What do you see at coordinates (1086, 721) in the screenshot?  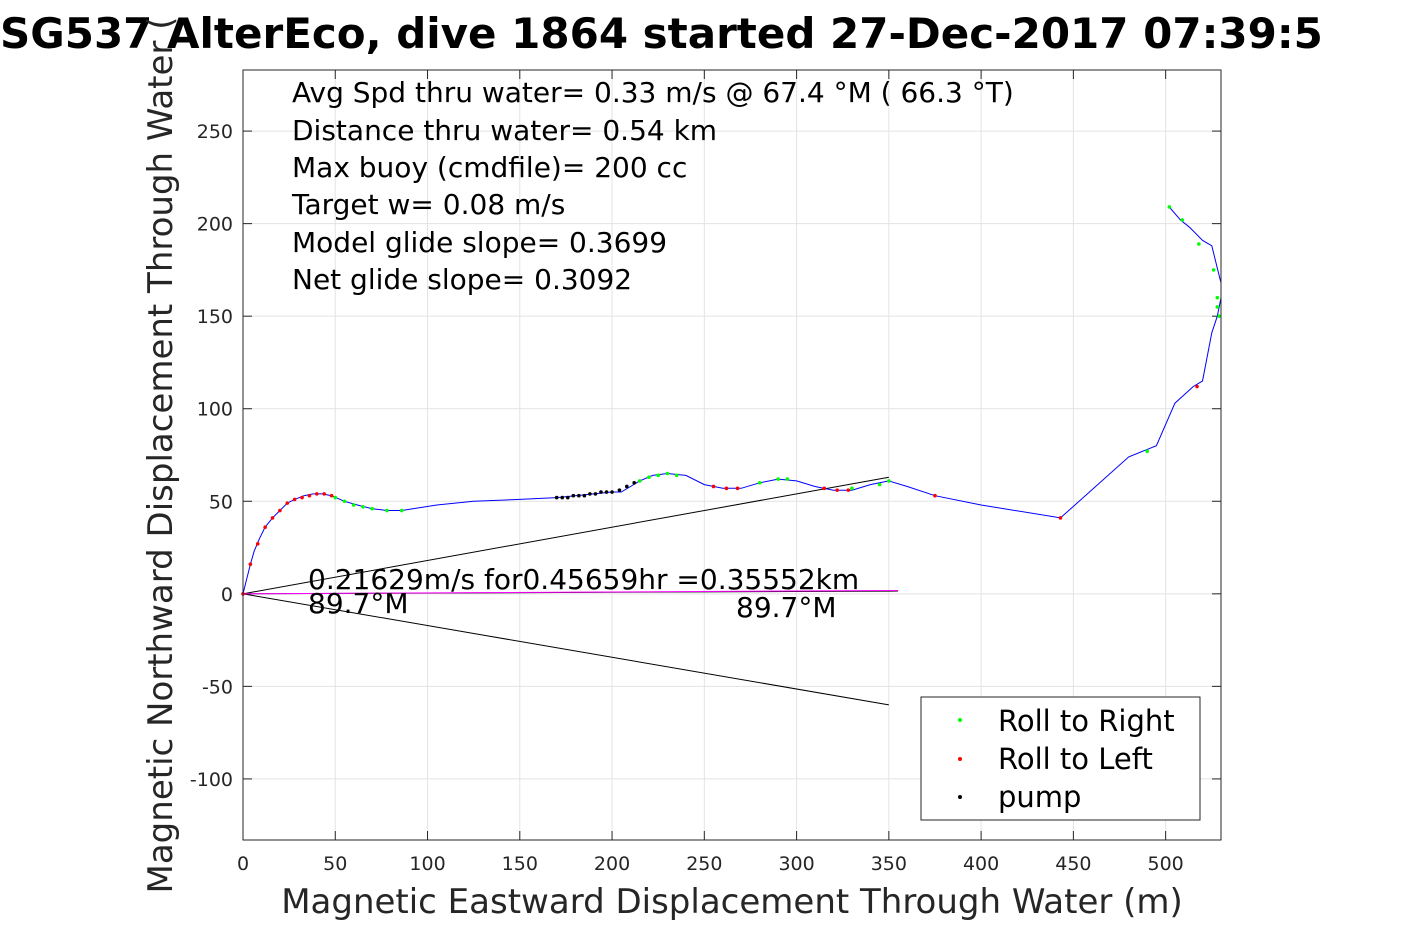 I see `legend-label-roll-right: Roll to Right` at bounding box center [1086, 721].